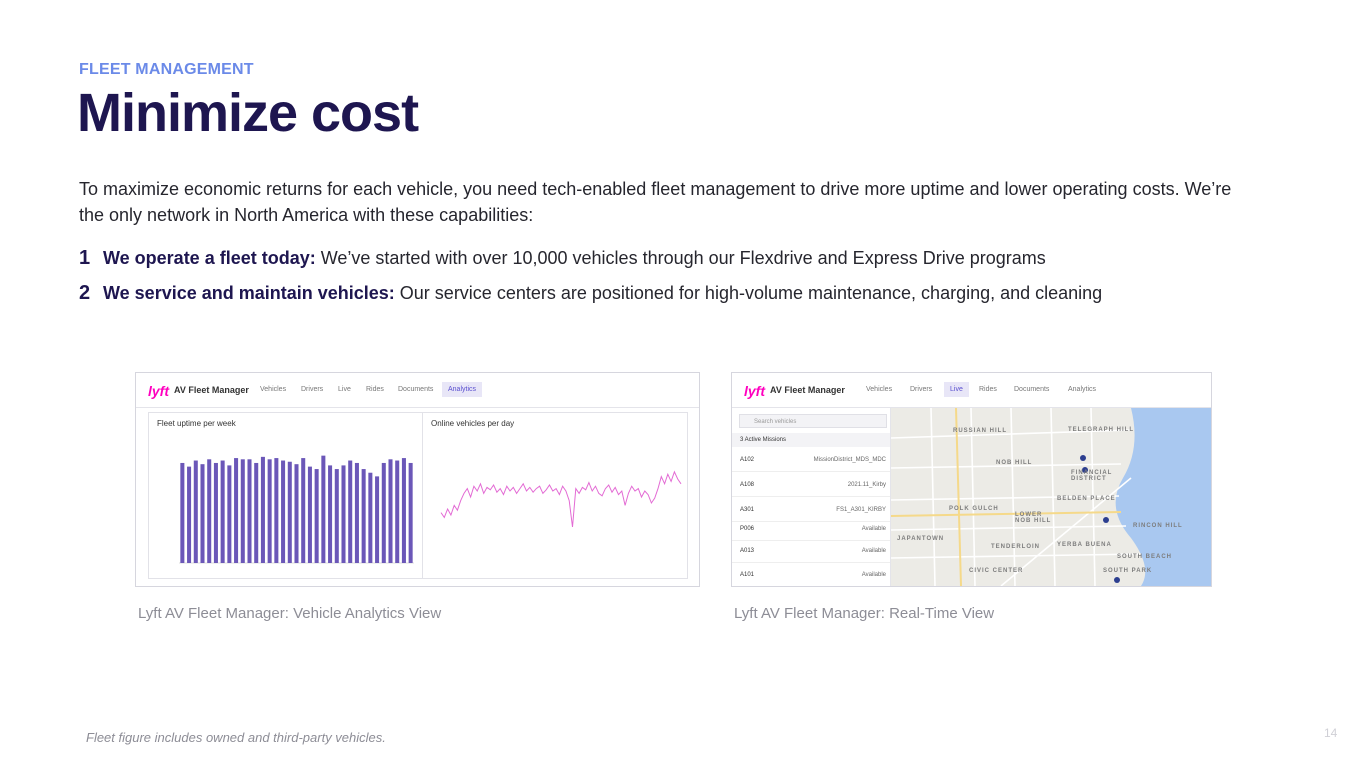 Image resolution: width=1365 pixels, height=768 pixels. I want to click on map-label: YERBA BUENA, so click(1084, 545).